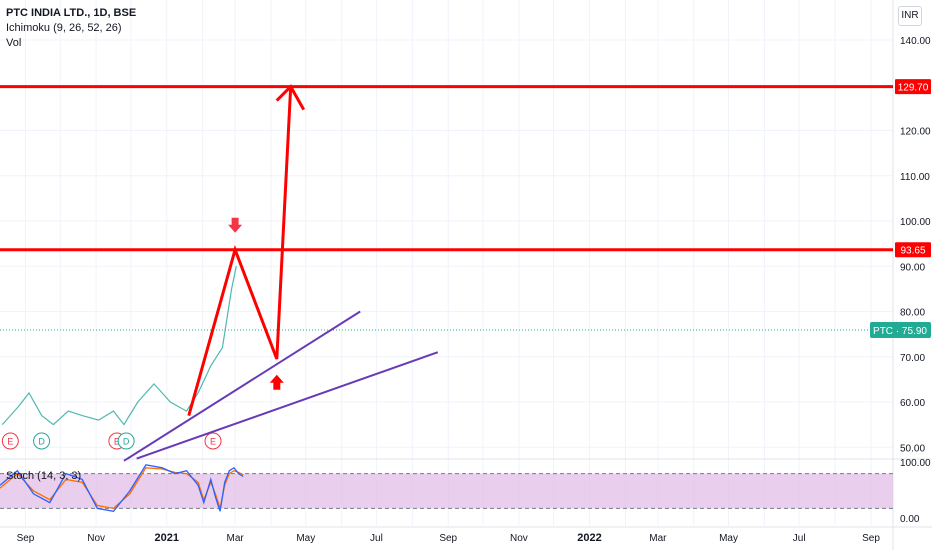  Describe the element at coordinates (14, 43) in the screenshot. I see `volume-indicator-label: Vol` at that location.